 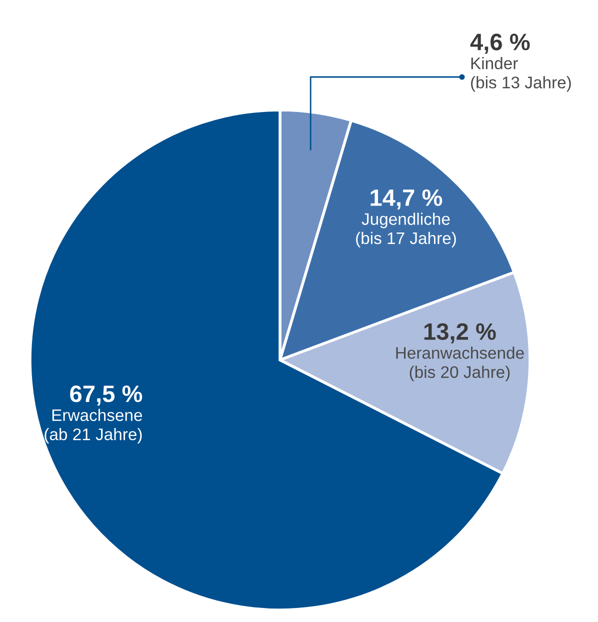 I want to click on slice-label: Jugendliche (bis 17 Jahre), so click(x=406, y=230).